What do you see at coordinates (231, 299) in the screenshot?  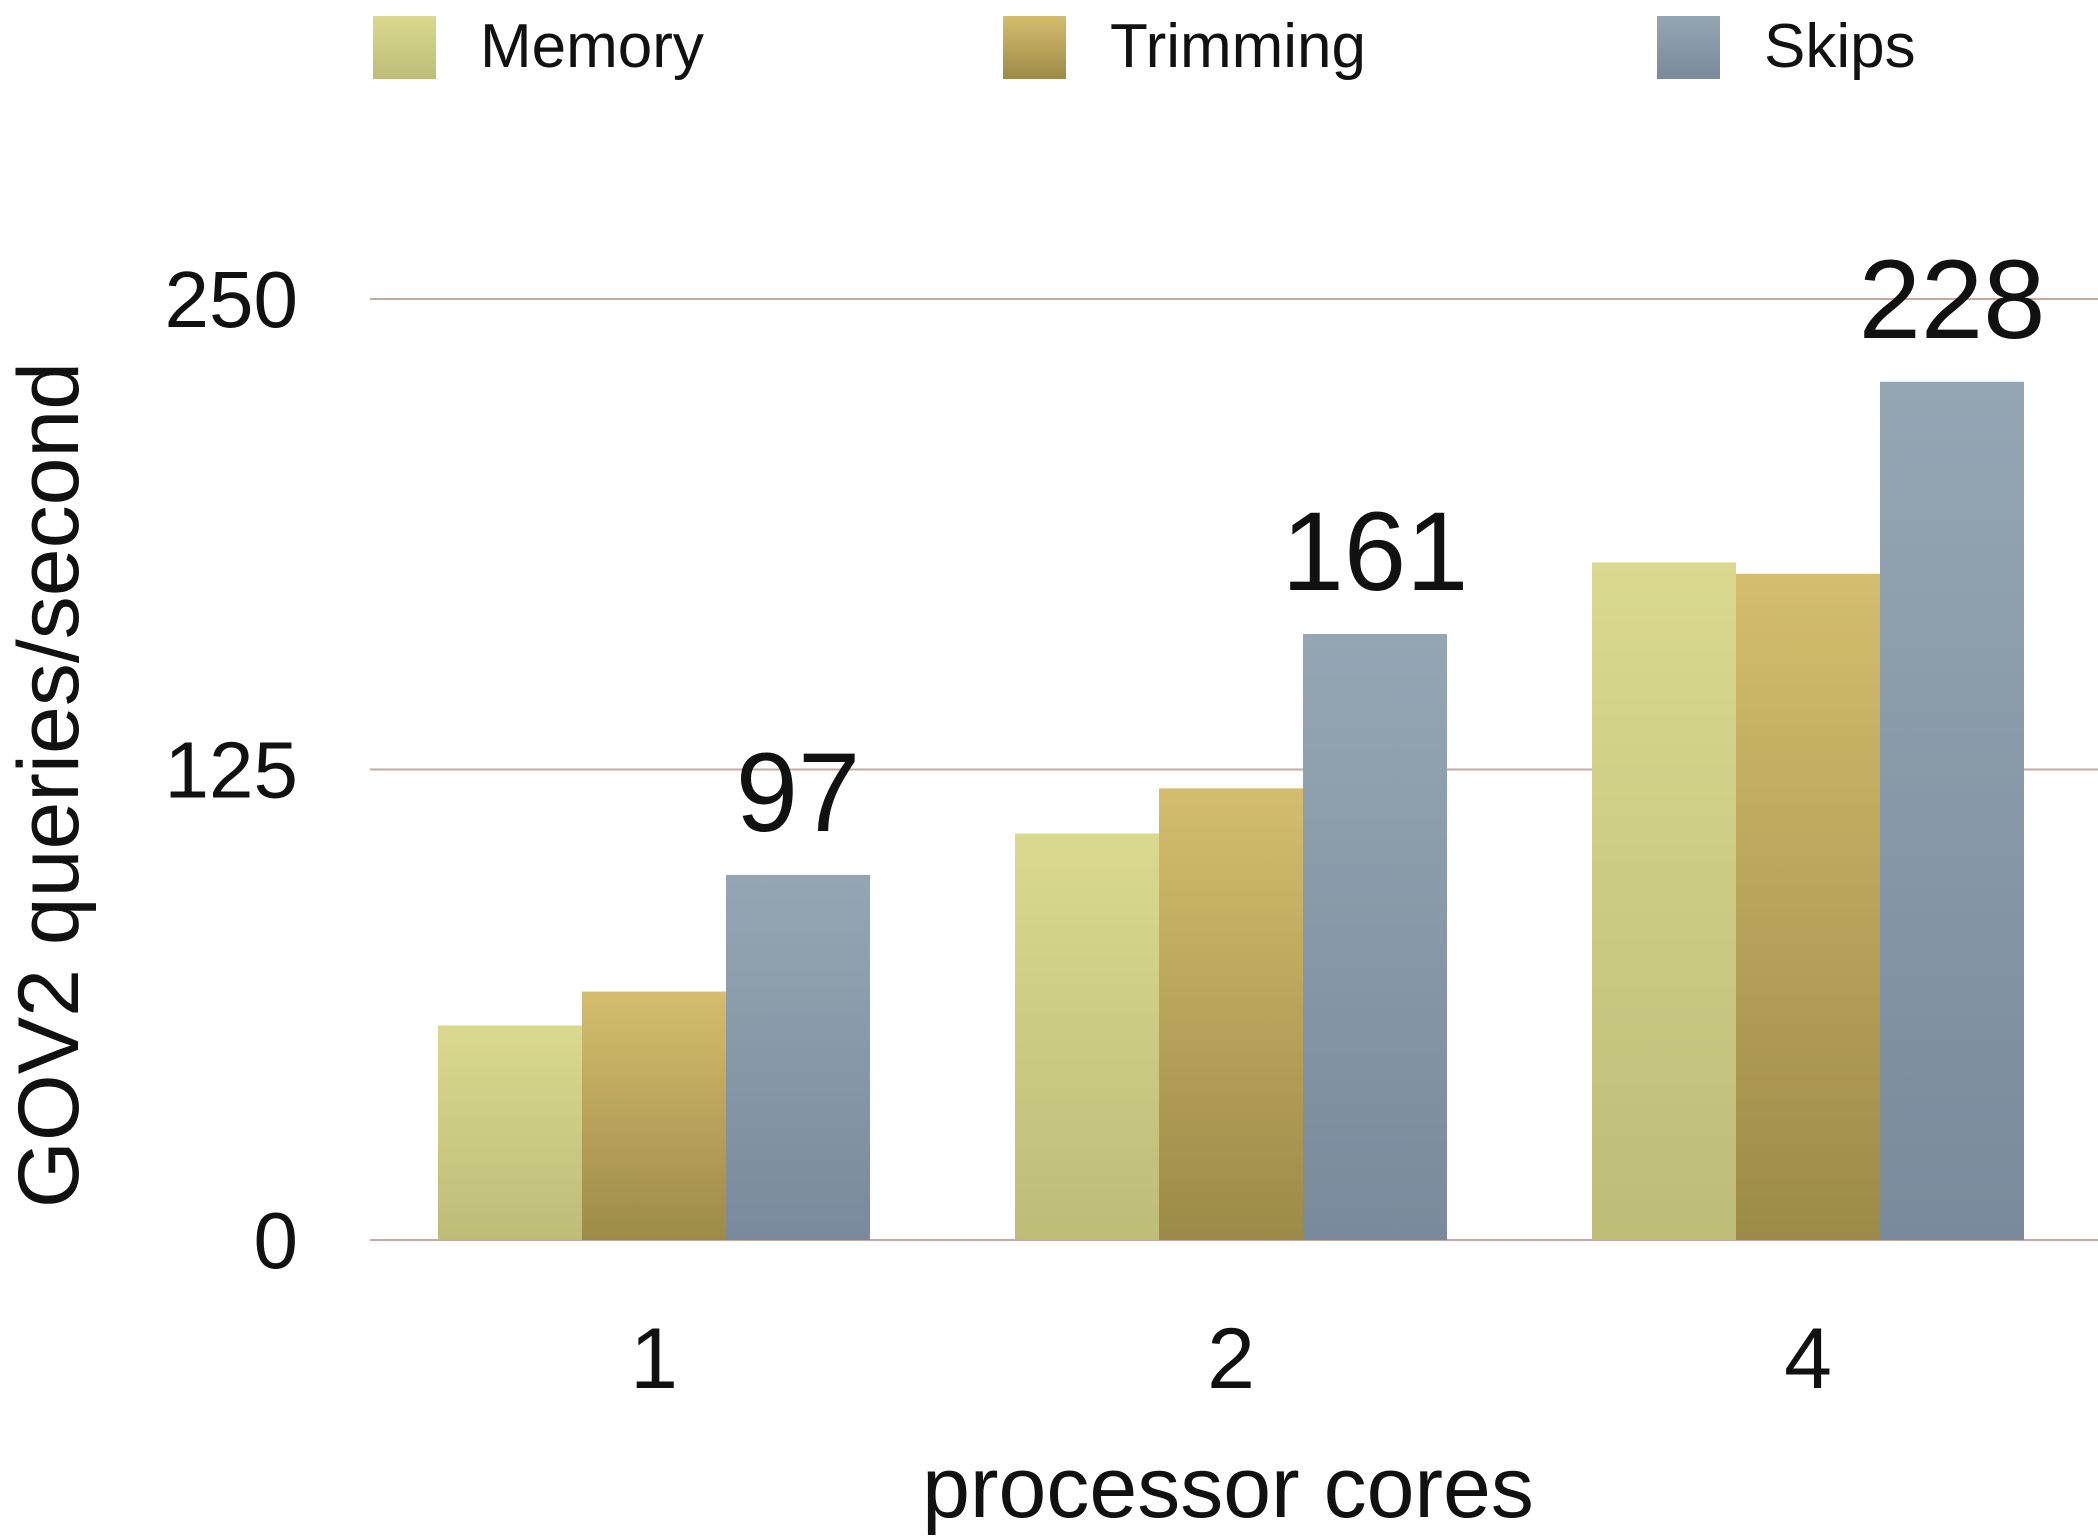 I see `y-tick-label-250: 250` at bounding box center [231, 299].